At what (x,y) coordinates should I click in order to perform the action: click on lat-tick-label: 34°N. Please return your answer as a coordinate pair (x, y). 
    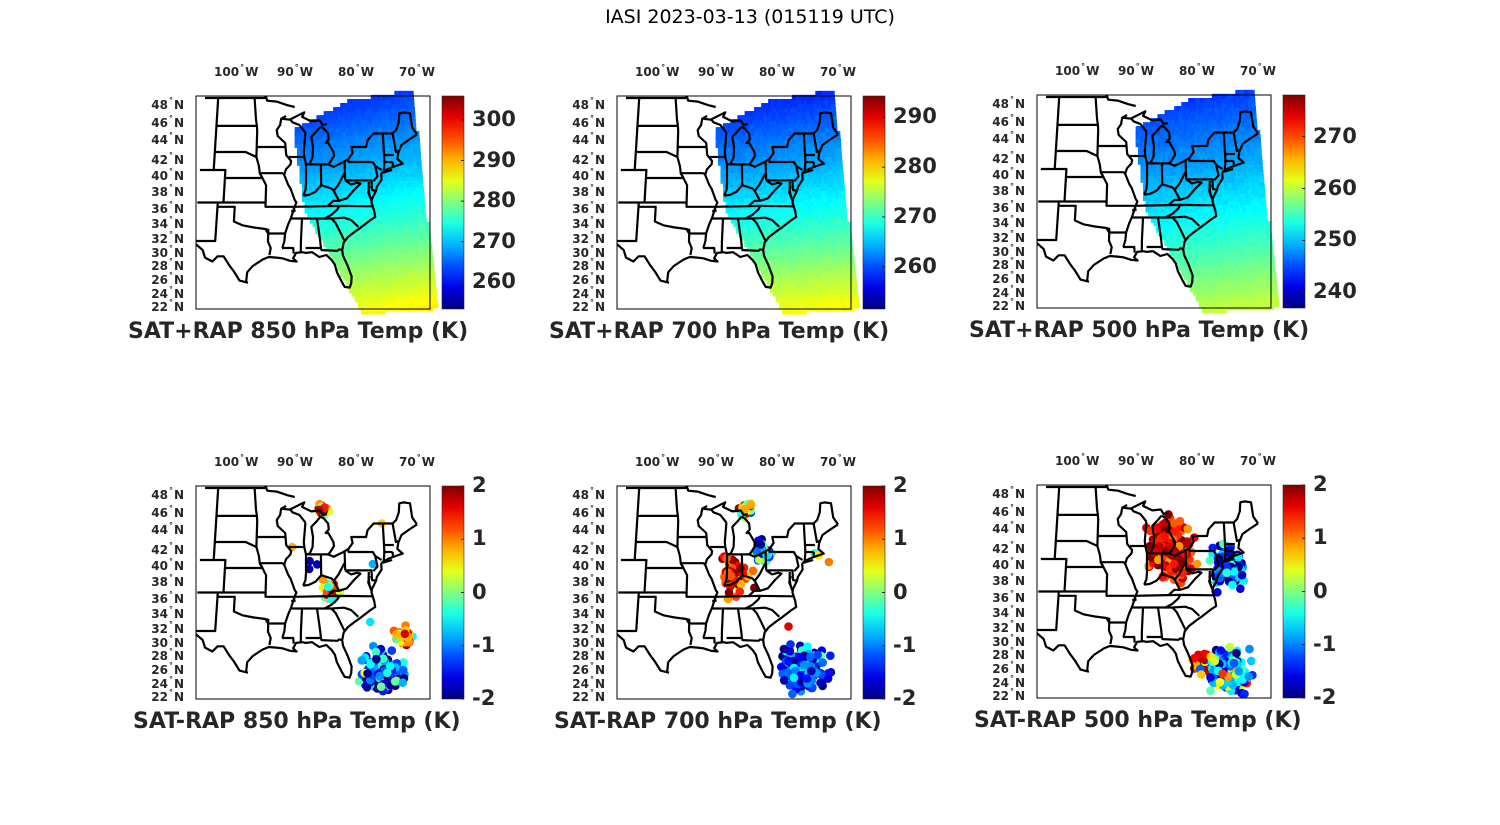
    Looking at the image, I should click on (584, 223).